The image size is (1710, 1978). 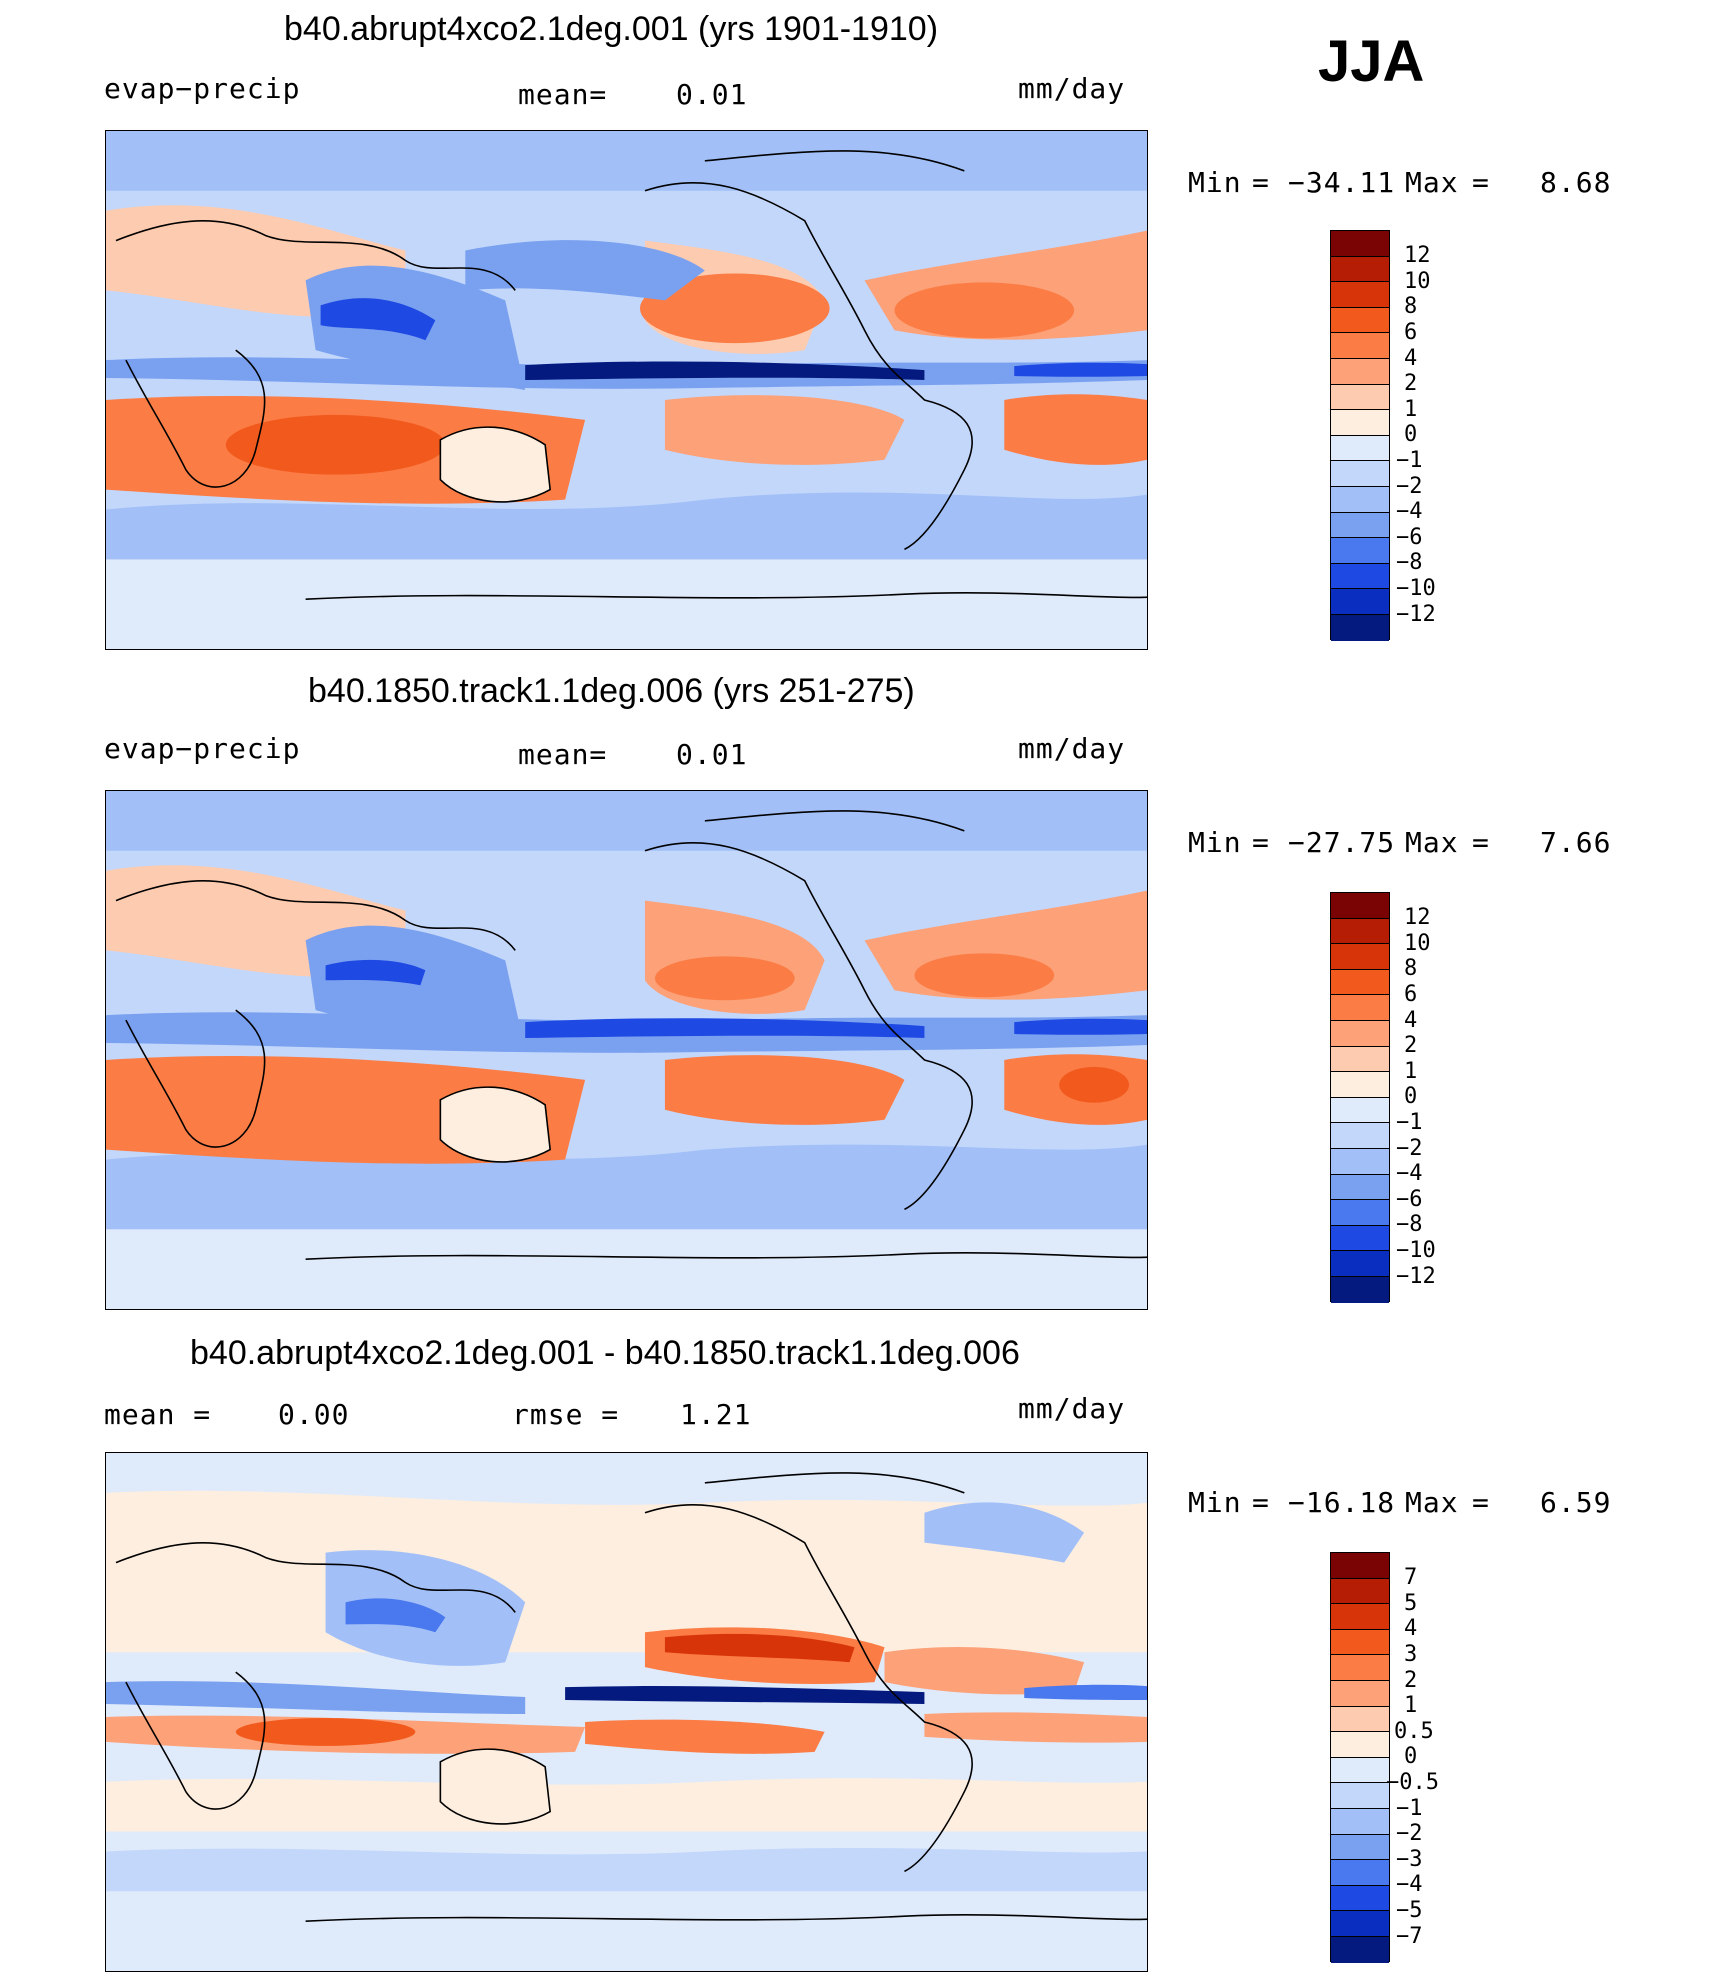 I want to click on panel2-min-label: Min, so click(x=1215, y=842).